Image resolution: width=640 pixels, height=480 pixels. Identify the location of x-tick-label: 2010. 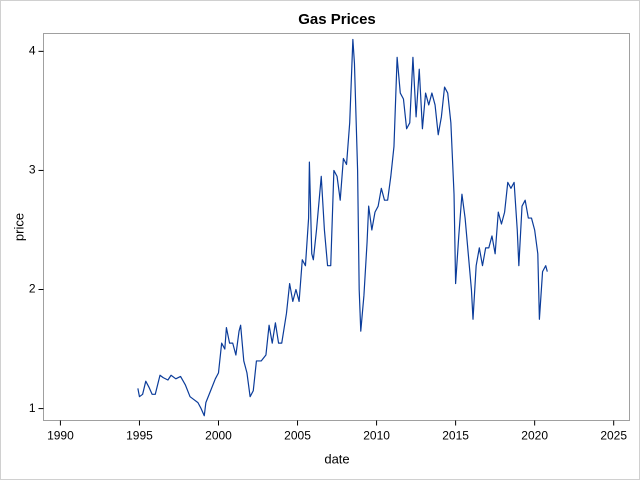
(376, 436).